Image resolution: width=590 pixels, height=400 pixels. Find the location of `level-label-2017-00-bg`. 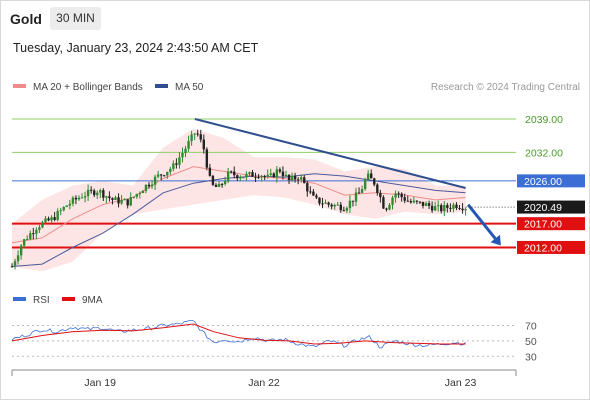

level-label-2017-00-bg is located at coordinates (551, 224).